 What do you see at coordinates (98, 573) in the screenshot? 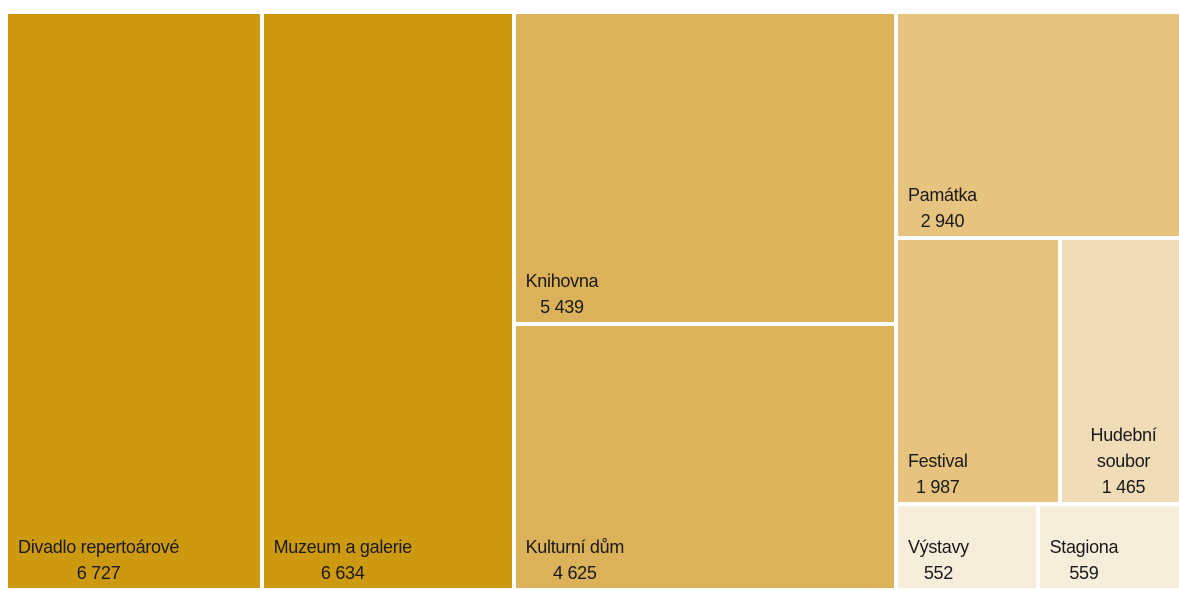
I see `value-label: 6 727` at bounding box center [98, 573].